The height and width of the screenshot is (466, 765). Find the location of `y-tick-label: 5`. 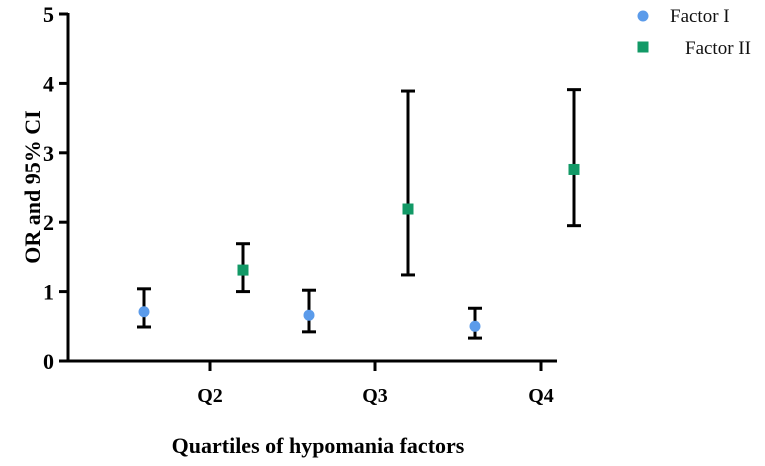

y-tick-label: 5 is located at coordinates (48, 14).